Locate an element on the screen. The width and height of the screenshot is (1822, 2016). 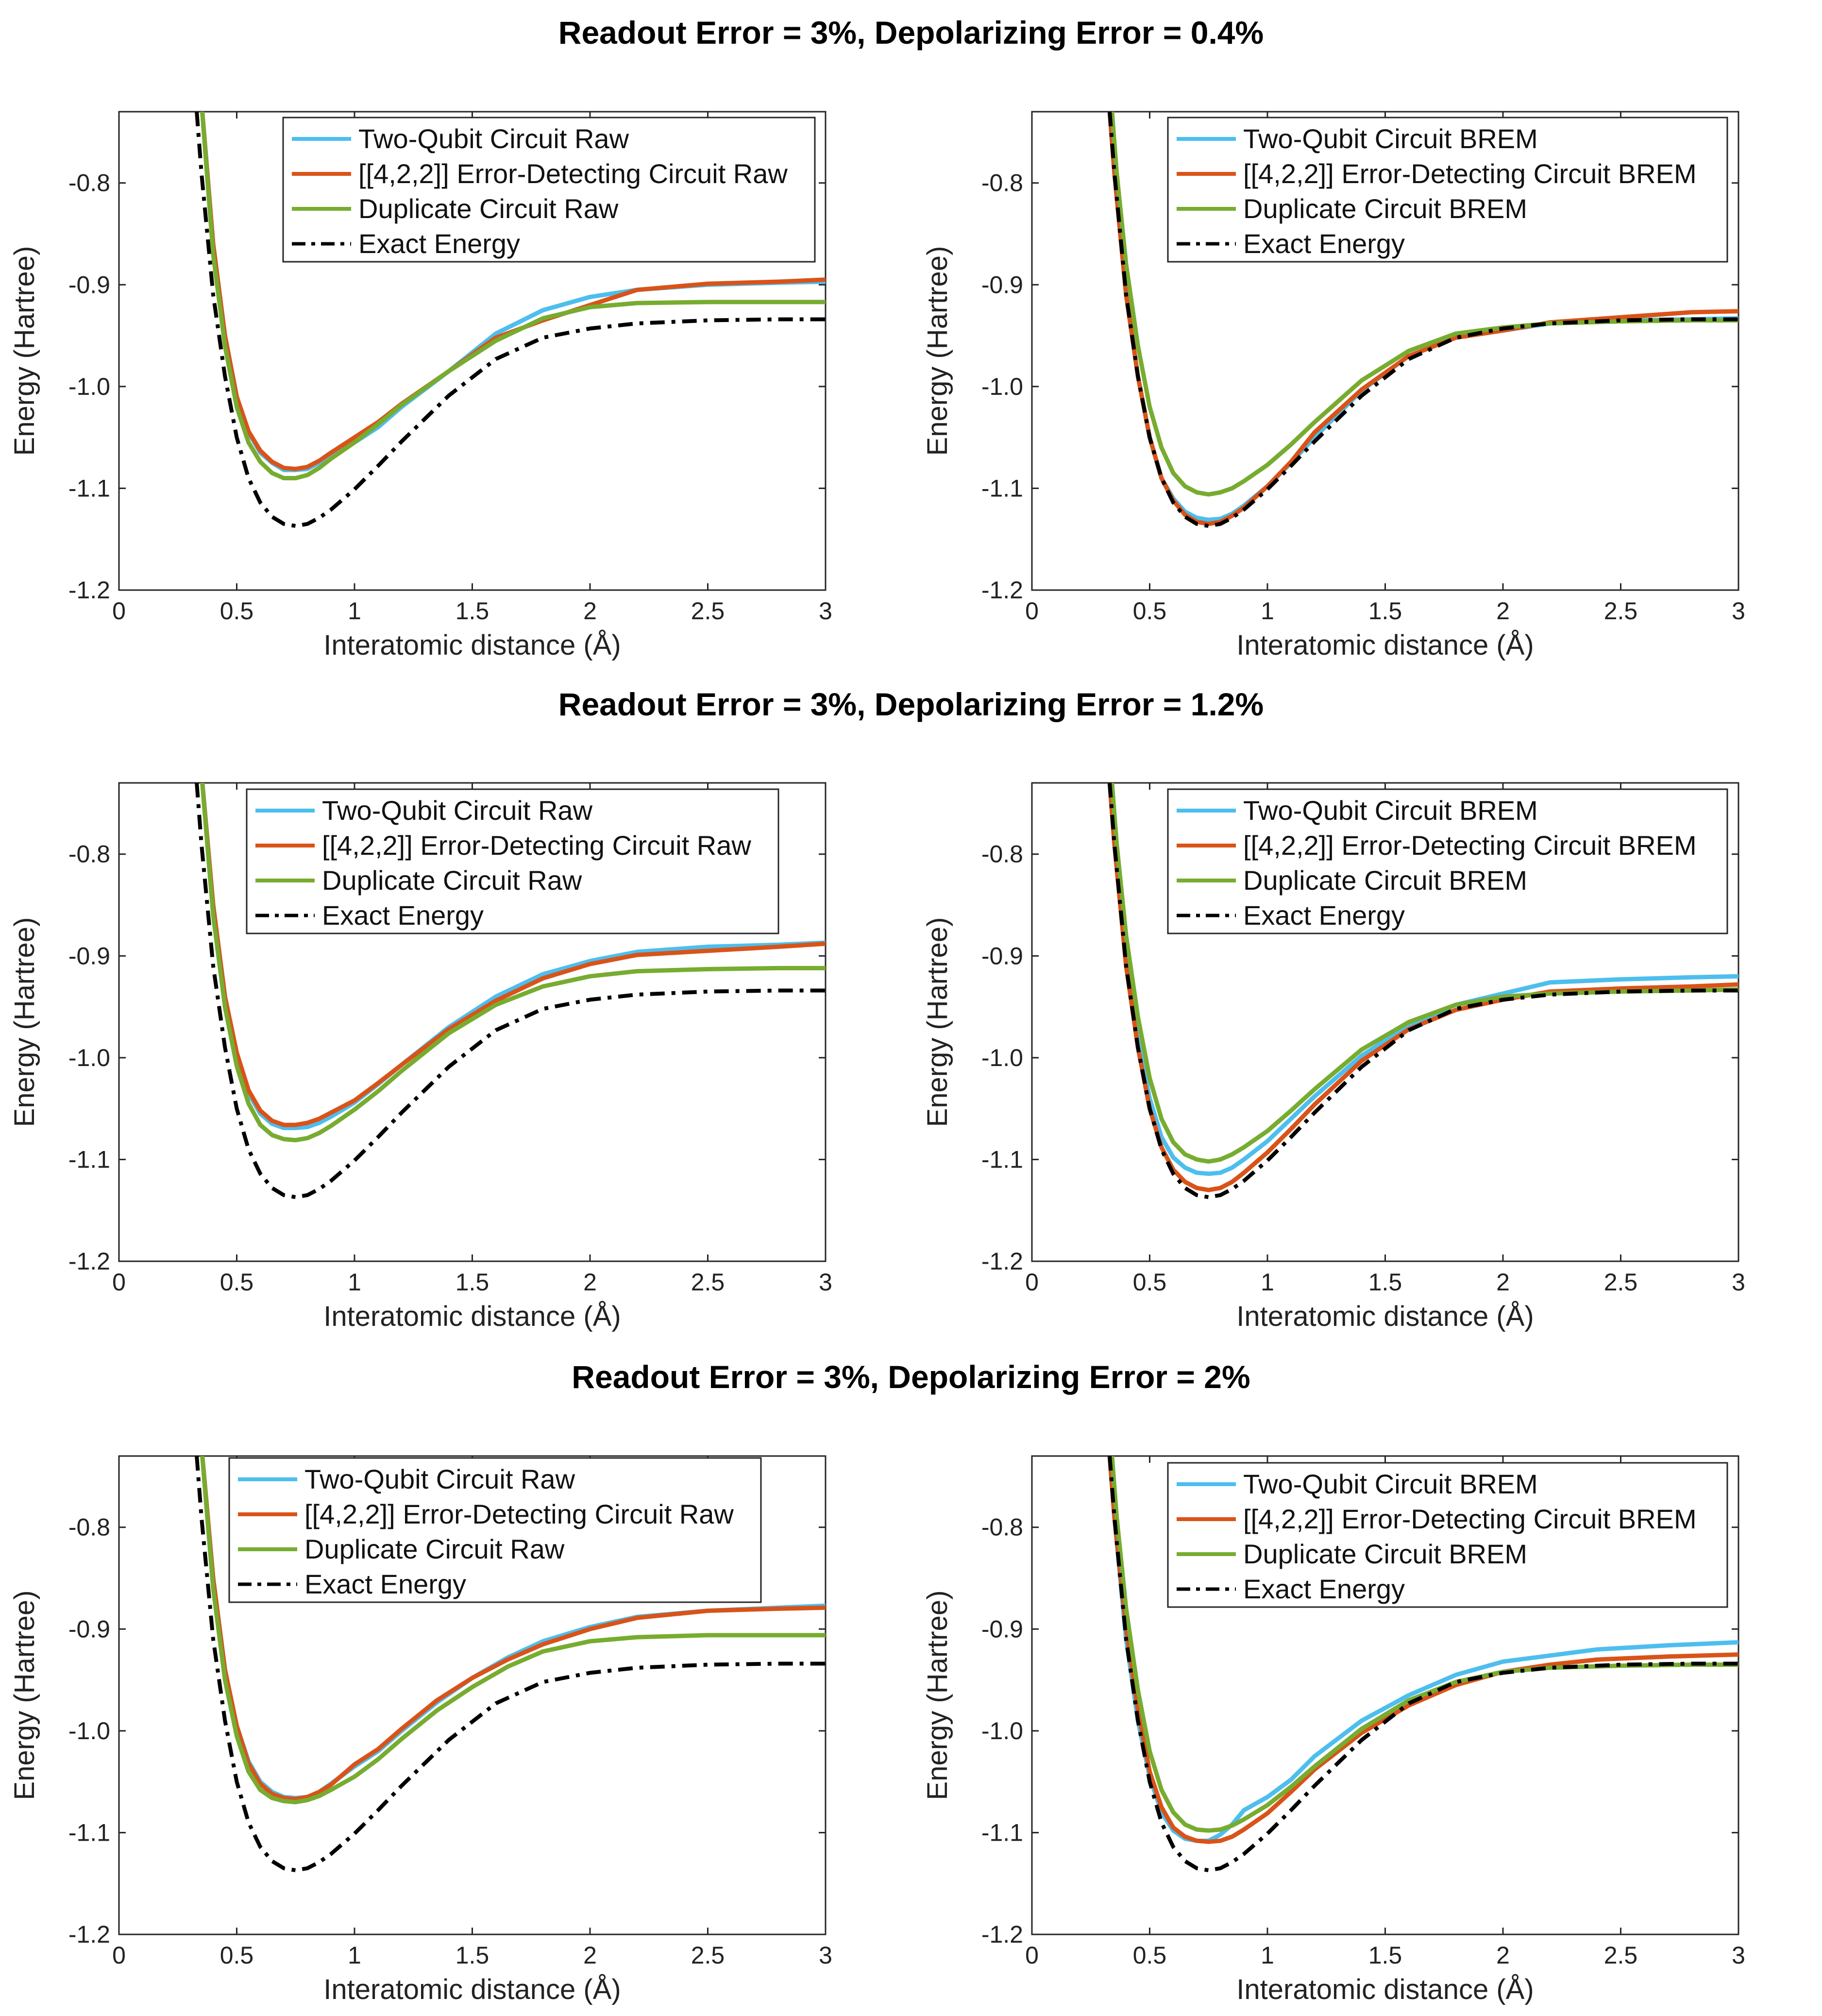
legend-label: Two-Qubit Circuit BREM is located at coordinates (1390, 138).